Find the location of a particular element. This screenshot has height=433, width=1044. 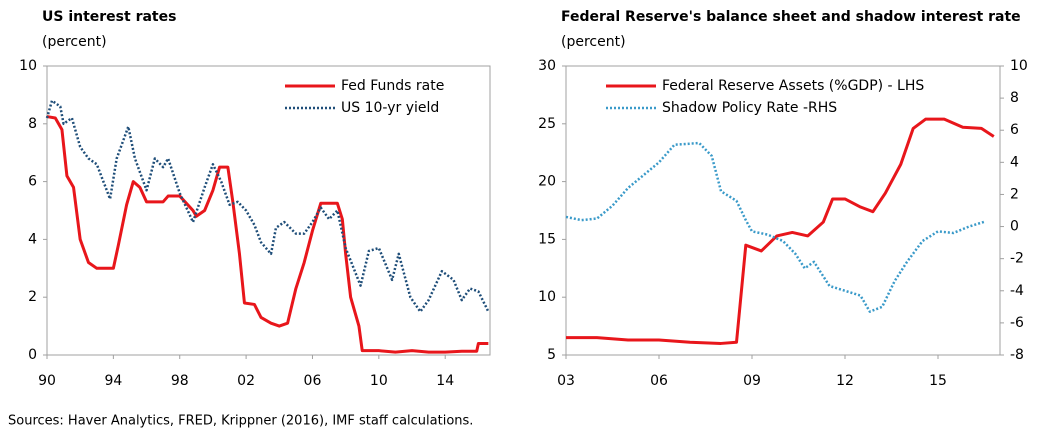

y-tick-label: 25 is located at coordinates (547, 124).